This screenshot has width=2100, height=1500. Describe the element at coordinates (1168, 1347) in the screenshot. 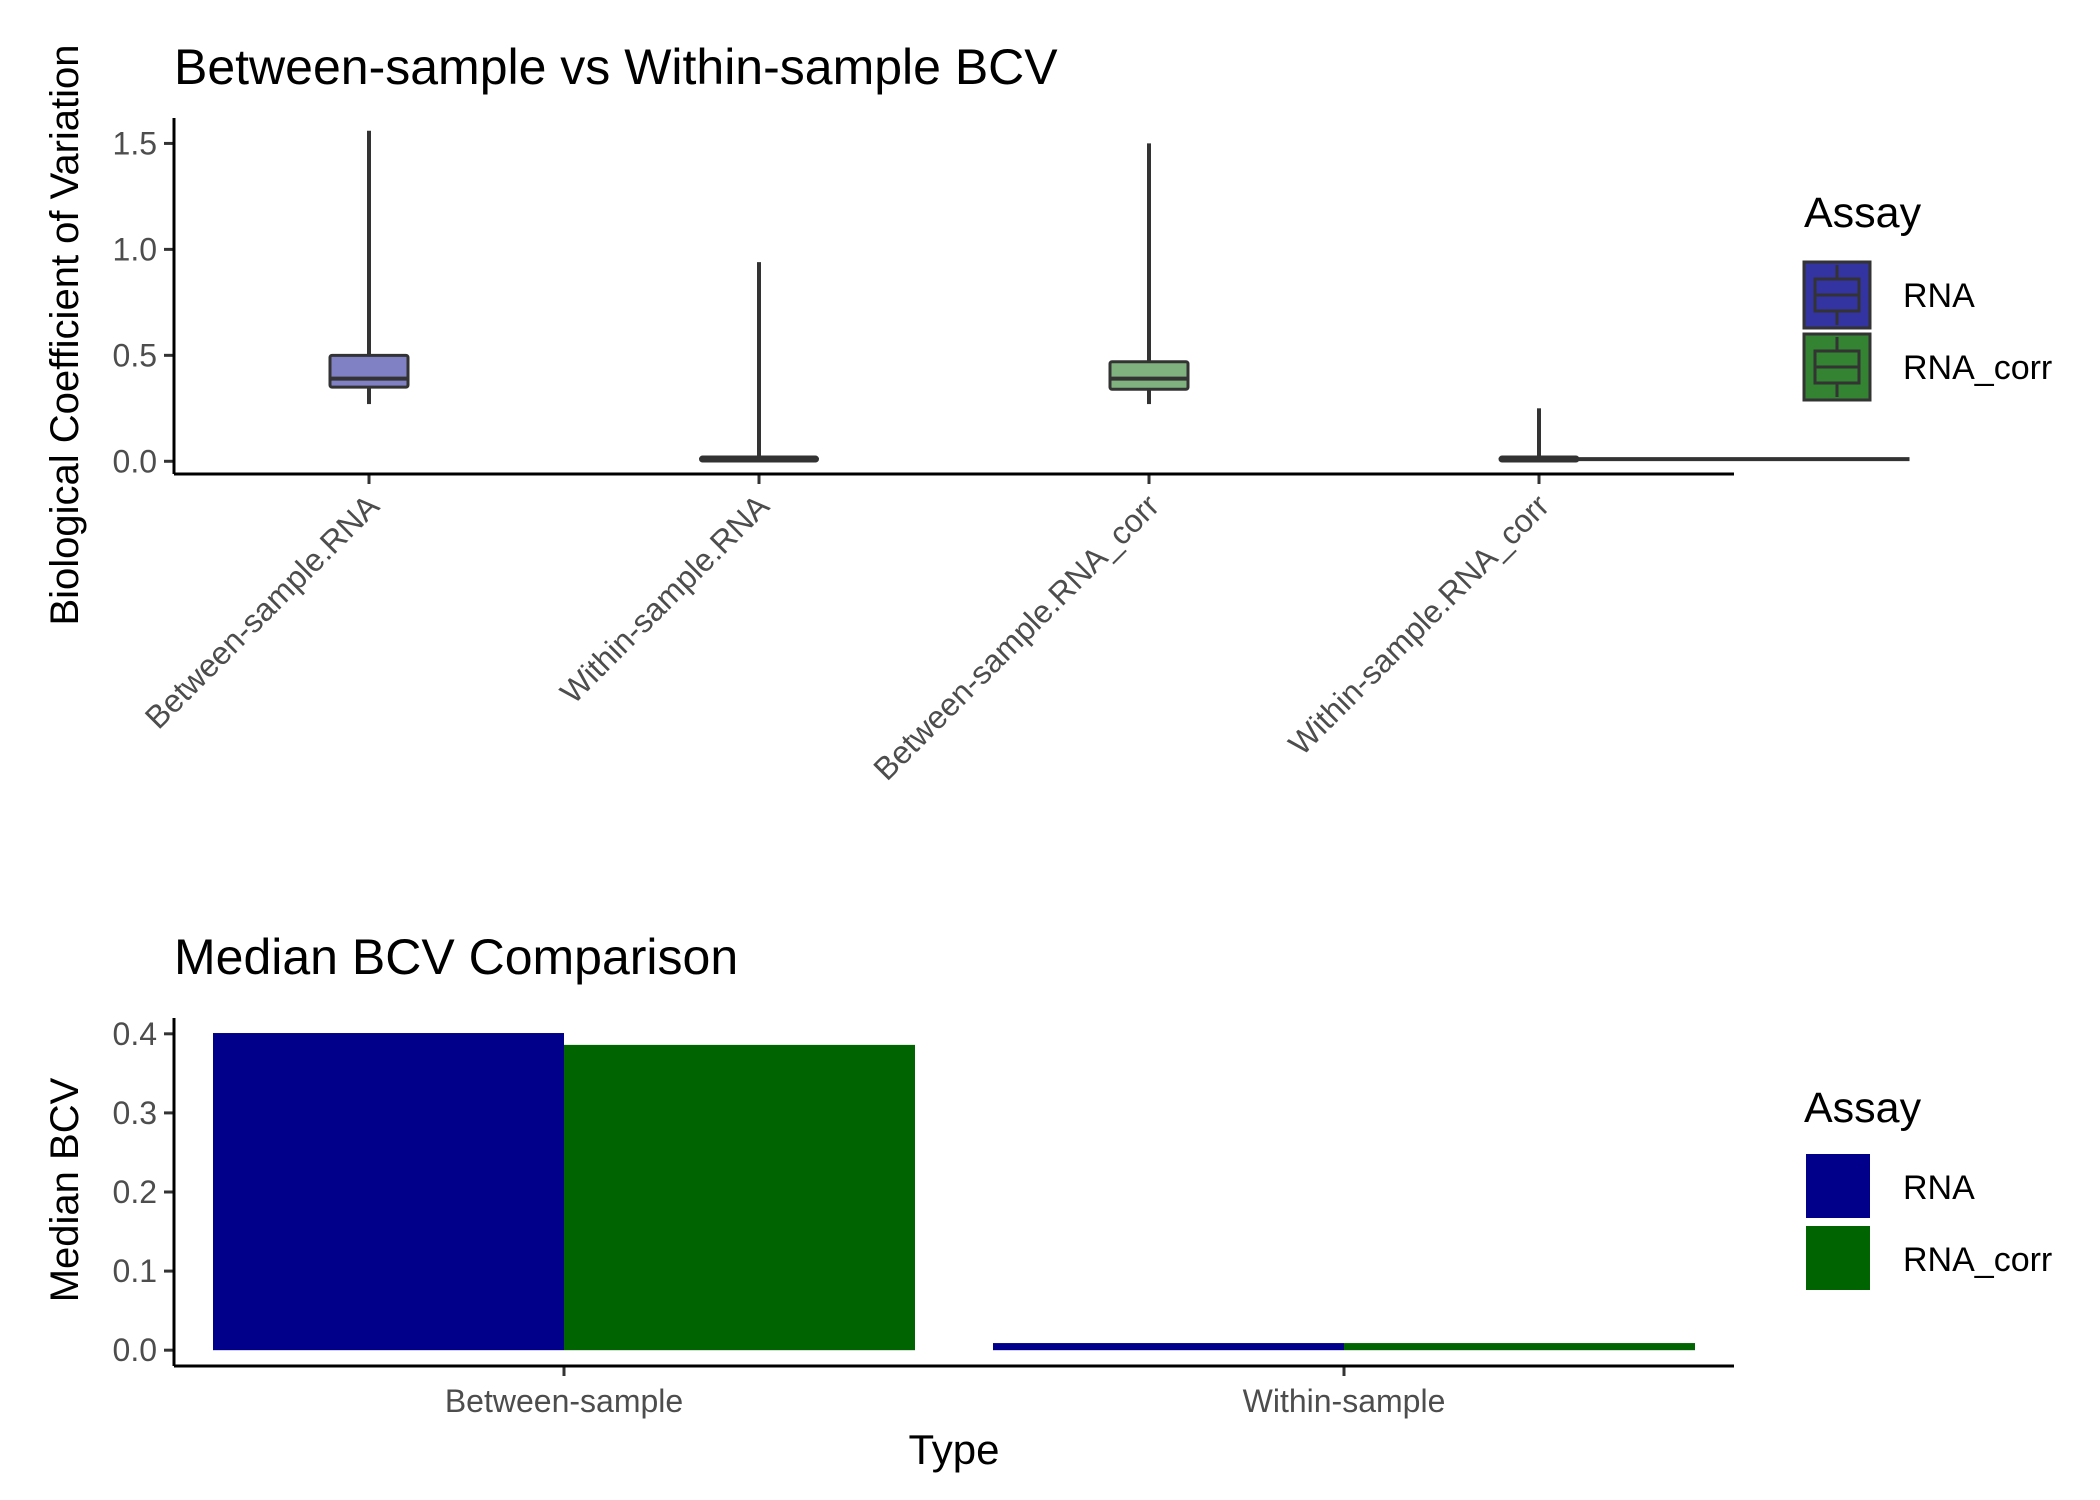

I see `barchart-bar-rna-within-sample` at that location.